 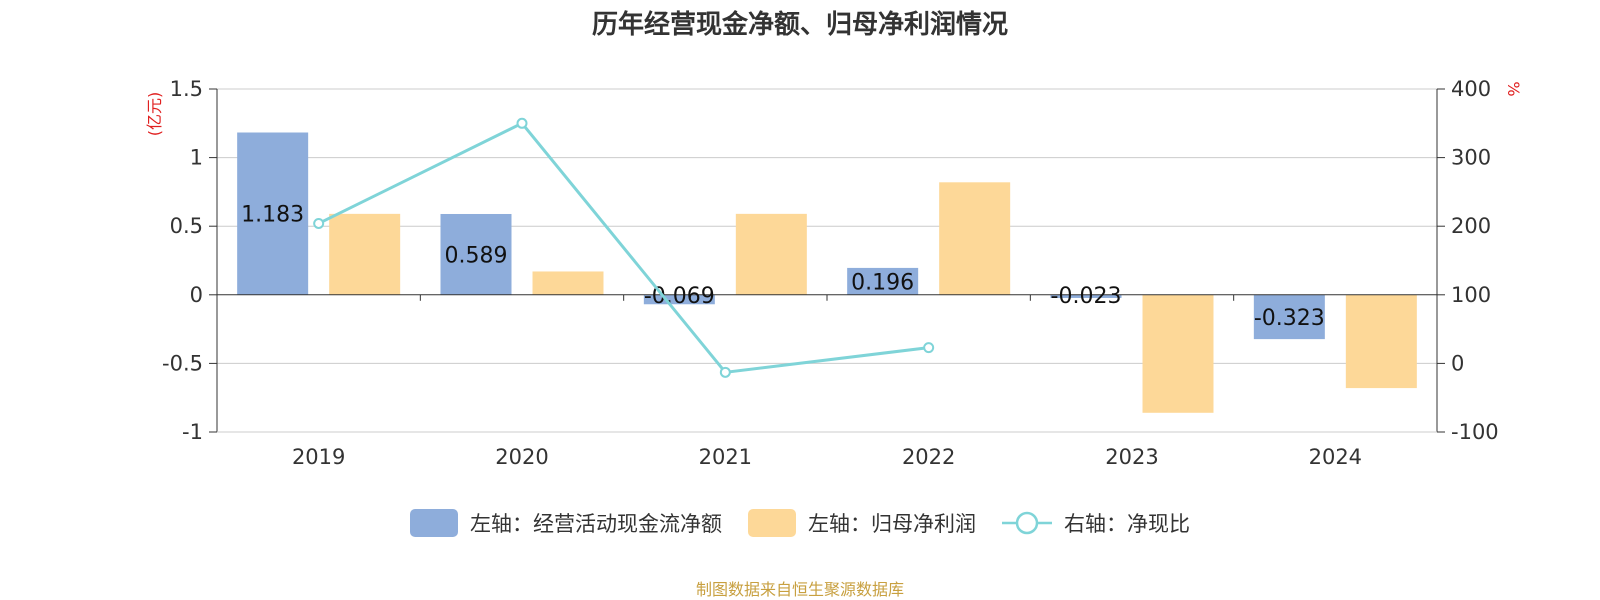 What do you see at coordinates (1457, 363) in the screenshot?
I see `right-axis-tick-label: 0` at bounding box center [1457, 363].